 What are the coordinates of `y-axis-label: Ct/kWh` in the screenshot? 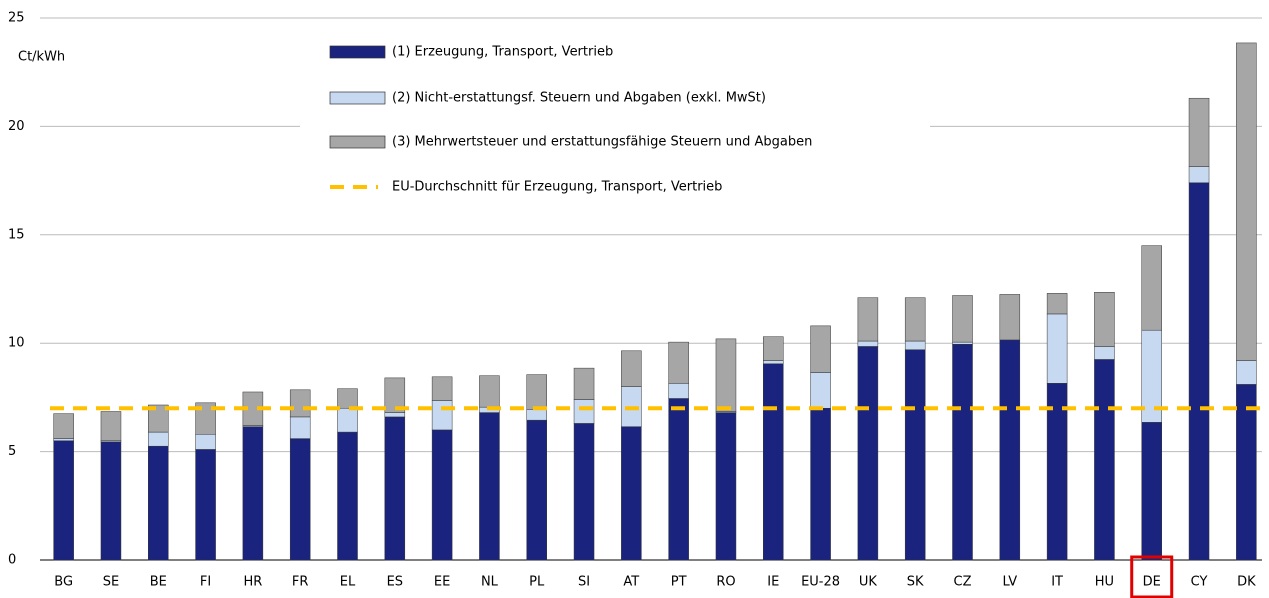 It's located at (41, 57).